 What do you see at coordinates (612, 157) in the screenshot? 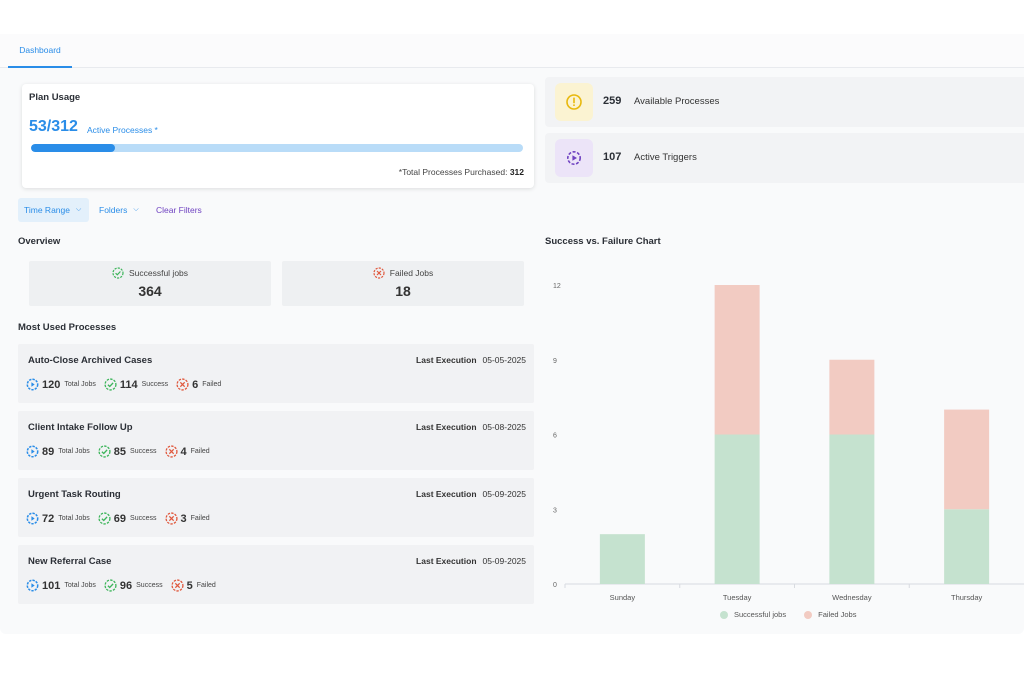
I see `active-triggers-value: 107` at bounding box center [612, 157].